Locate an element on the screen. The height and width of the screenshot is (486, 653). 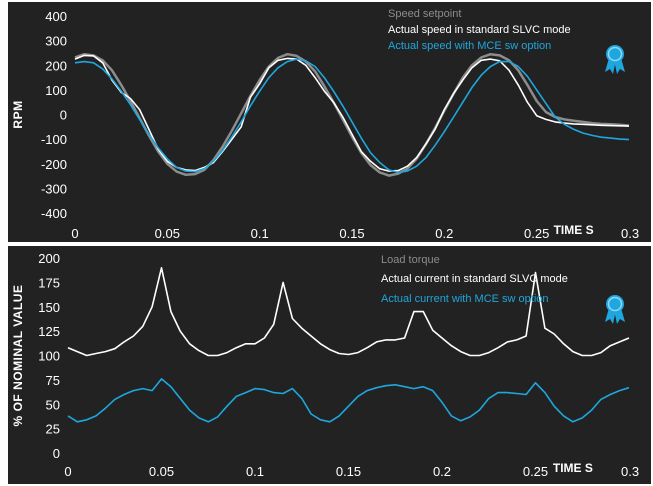
y-tick-label: 125 is located at coordinates (49, 331).